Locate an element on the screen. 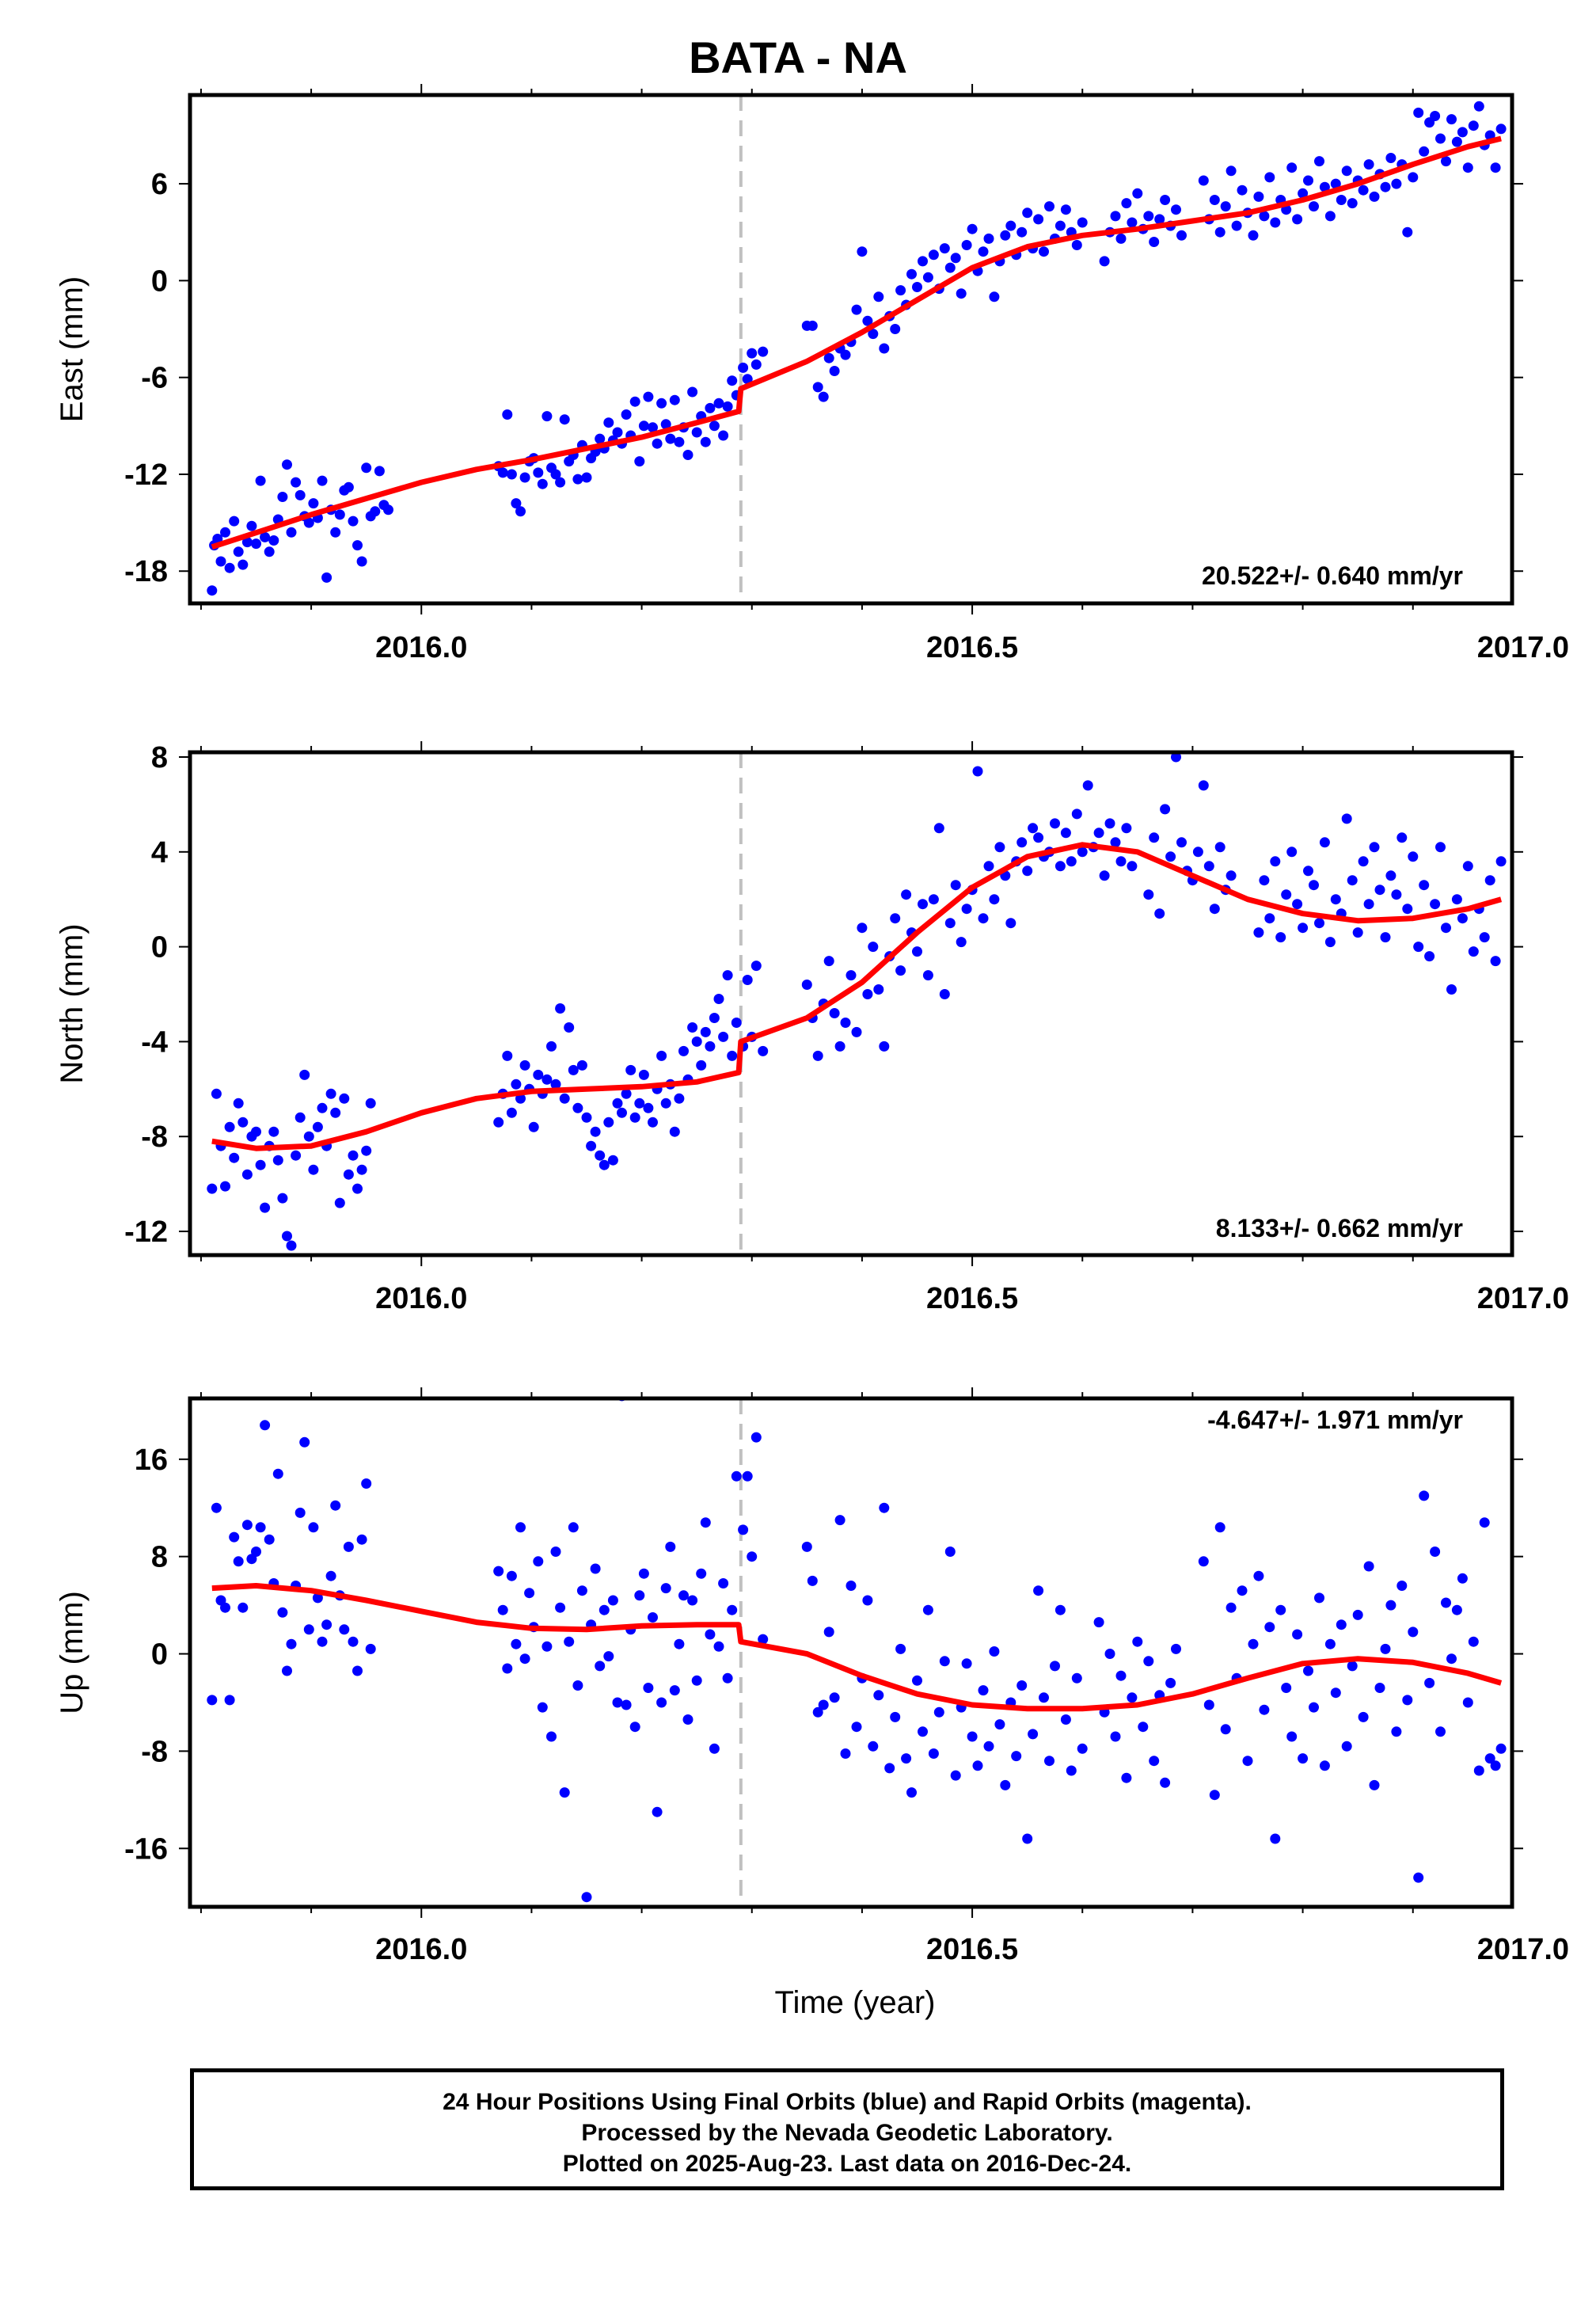 The height and width of the screenshot is (2298, 1596). up-x-tick-label: 2016.5 is located at coordinates (972, 1949).